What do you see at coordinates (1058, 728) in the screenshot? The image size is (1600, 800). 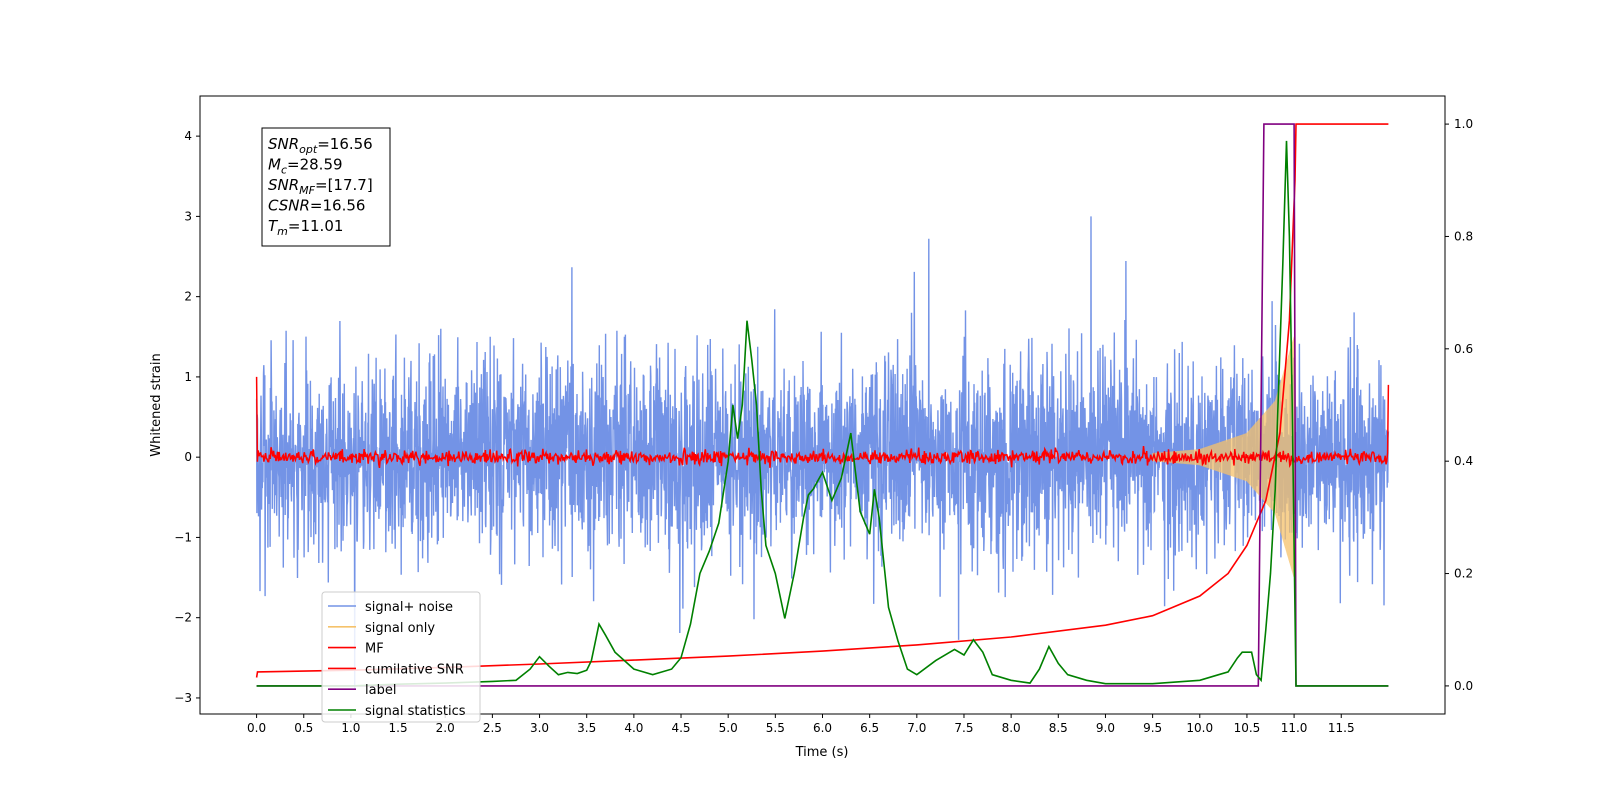 I see `x-tick-label: 8.5` at bounding box center [1058, 728].